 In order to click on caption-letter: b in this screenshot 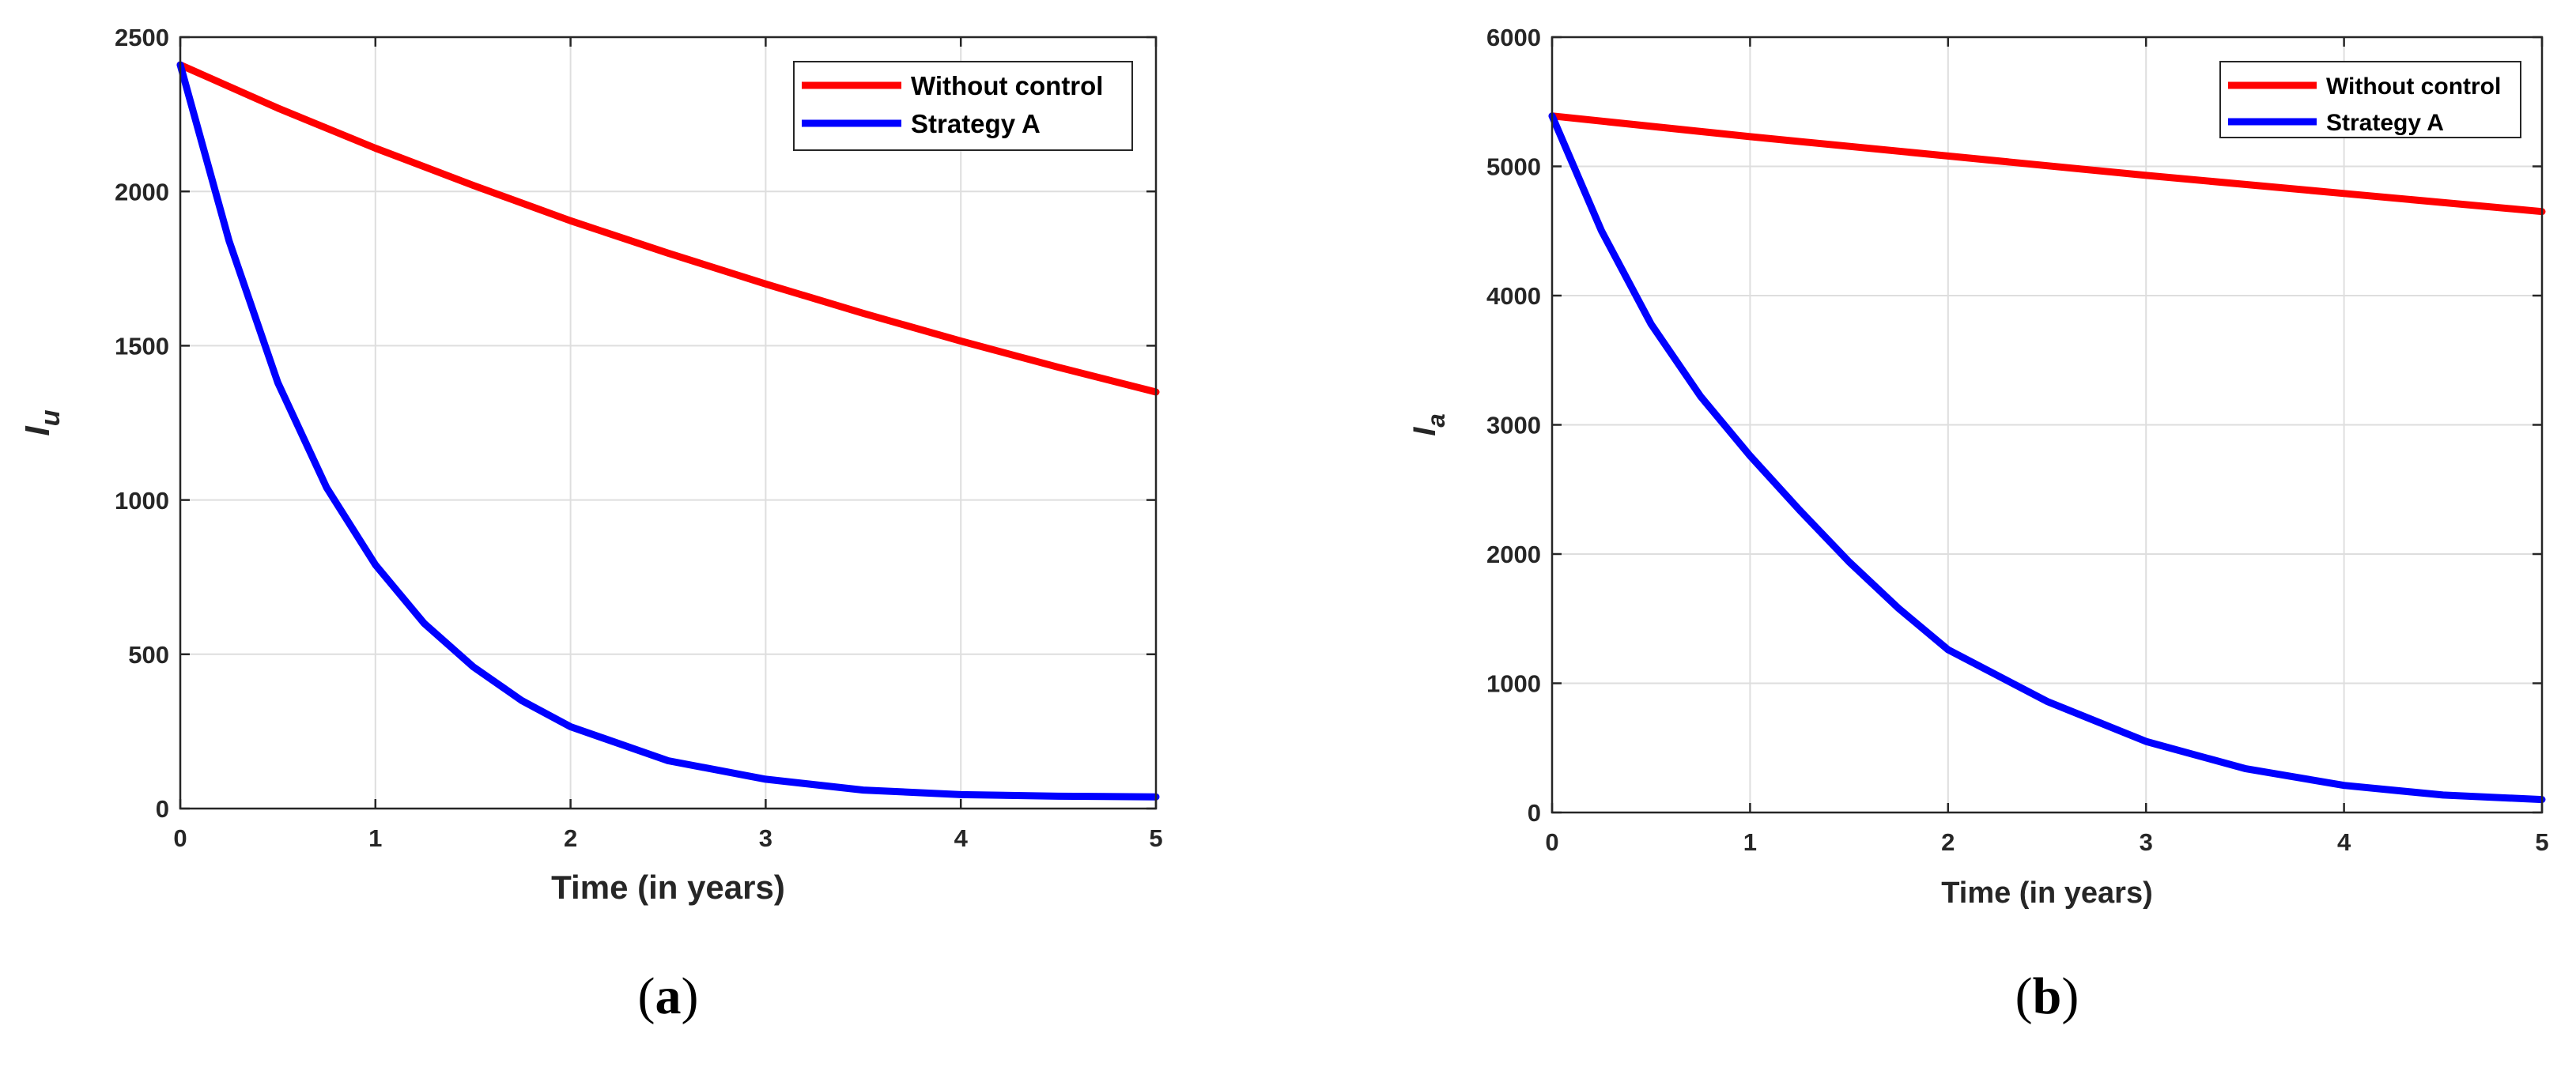, I will do `click(2047, 996)`.